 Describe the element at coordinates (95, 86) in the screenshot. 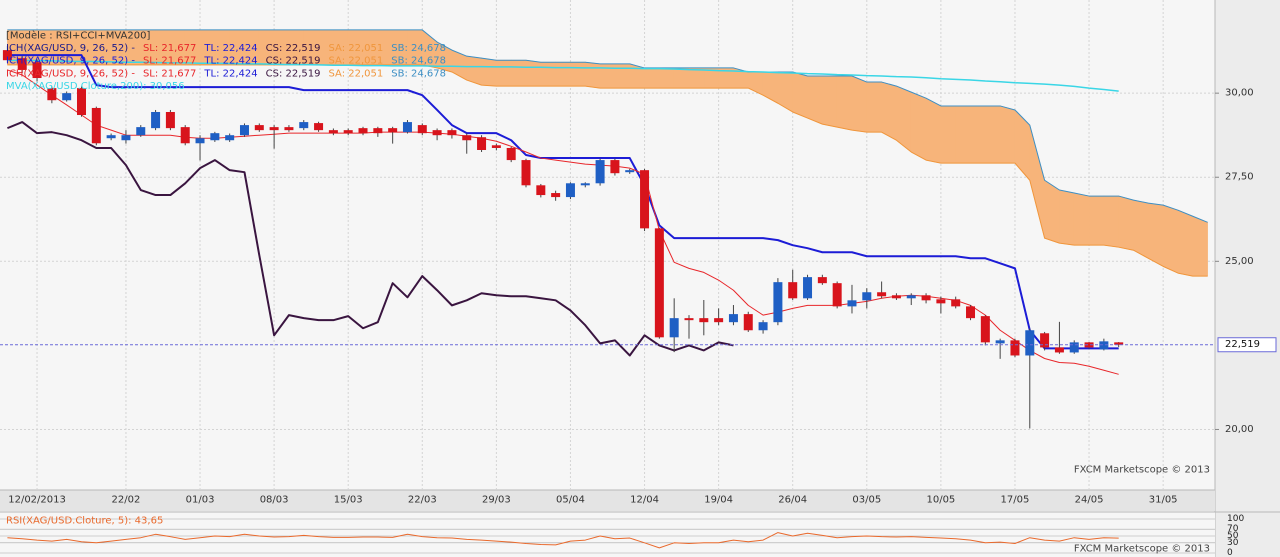

I see `legend-entry: MVA(XAG/USD.Cloture,200): 30,056` at that location.